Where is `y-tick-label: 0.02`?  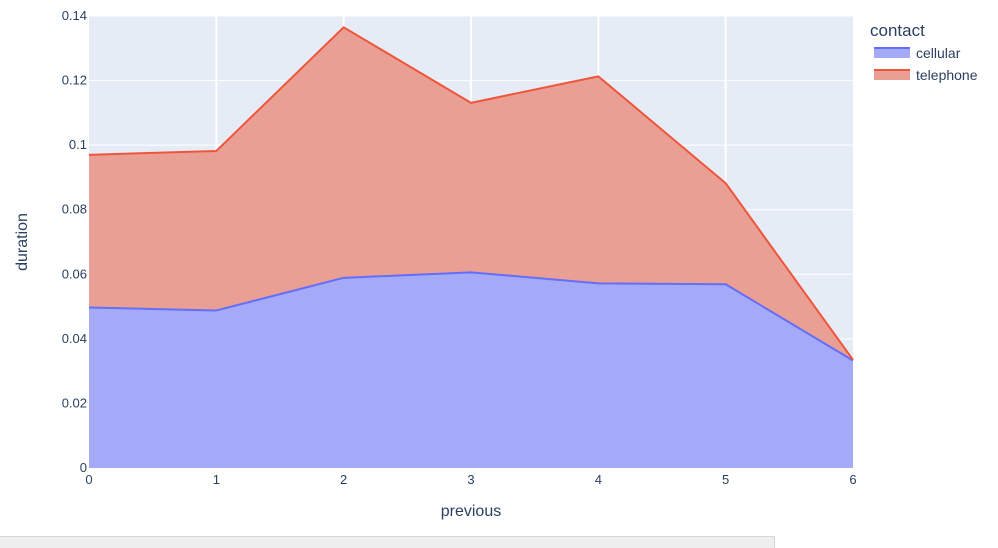 y-tick-label: 0.02 is located at coordinates (74, 402).